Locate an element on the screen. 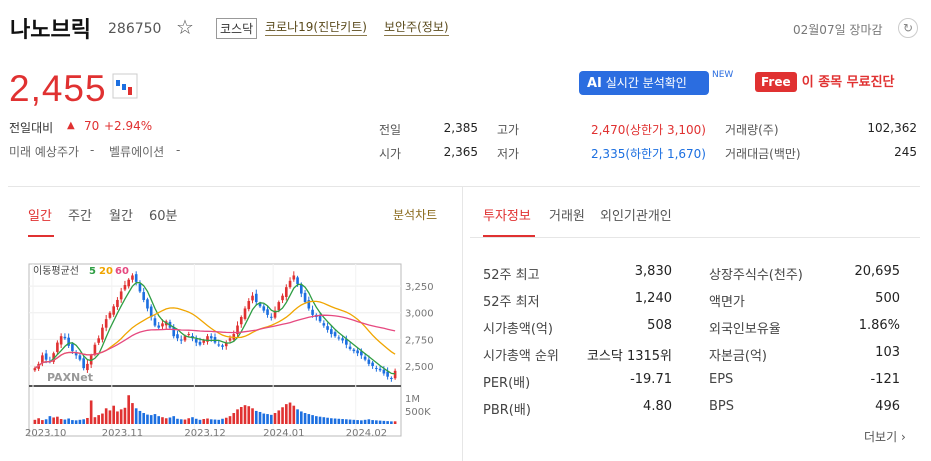  tag-security: 보안주(정보) is located at coordinates (416, 28).